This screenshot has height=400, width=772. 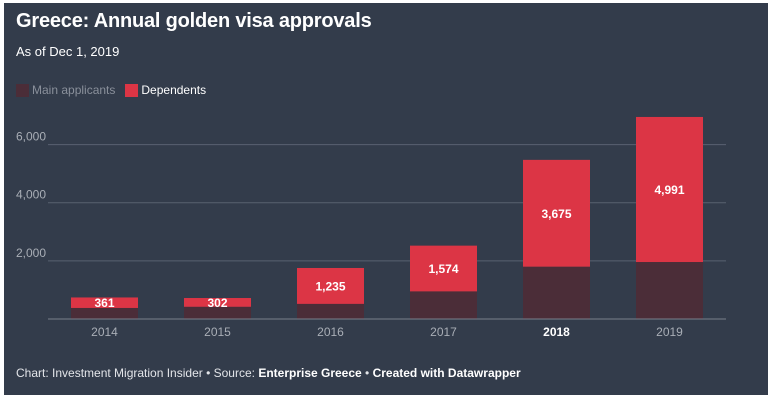 I want to click on x-tick-label-2018: 2018, so click(x=556, y=332).